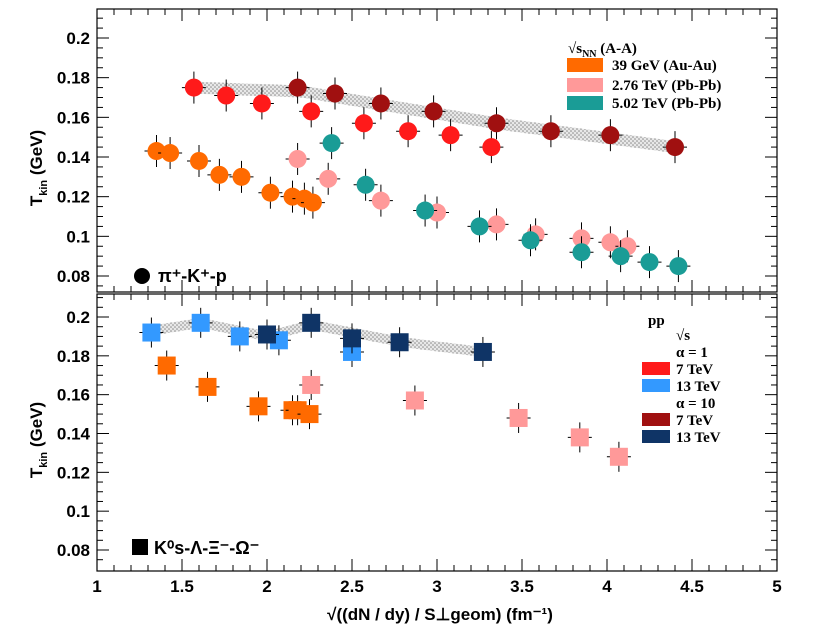  Describe the element at coordinates (683, 336) in the screenshot. I see `bottom-legend-sub: √s` at that location.